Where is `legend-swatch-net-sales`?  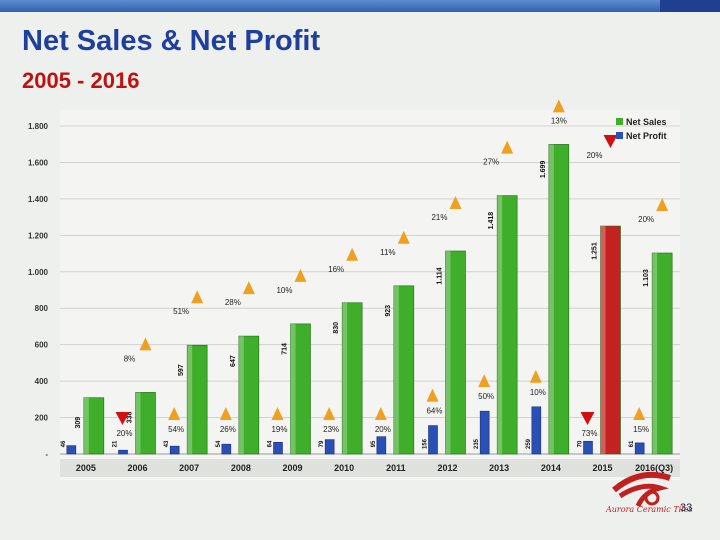 legend-swatch-net-sales is located at coordinates (619, 121).